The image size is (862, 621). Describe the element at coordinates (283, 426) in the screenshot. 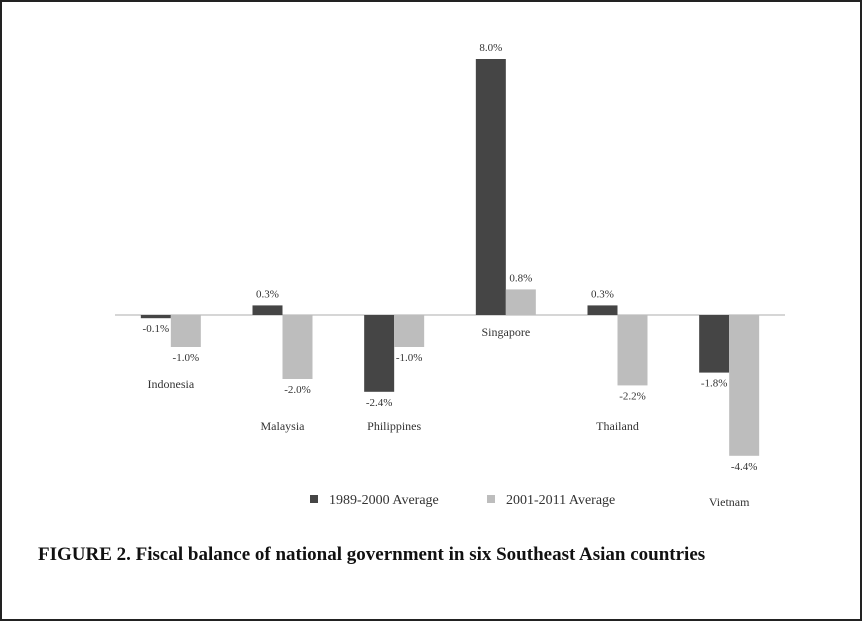

I see `category-label-malaysia: Malaysia` at that location.